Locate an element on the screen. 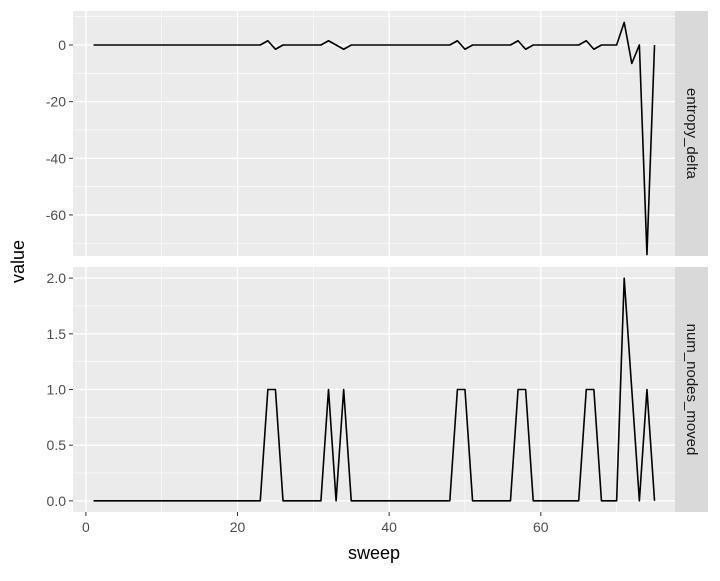 This screenshot has width=720, height=581. y-tick-label: -20 is located at coordinates (56, 102).